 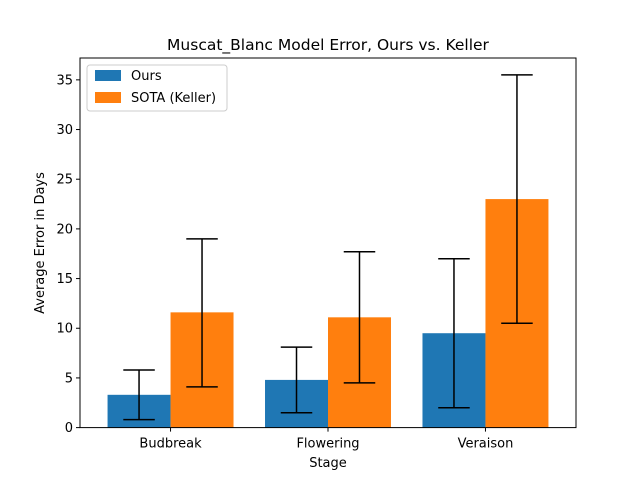 I want to click on y-axis: 0 5 10 15 20 25 30 35, so click(x=68, y=254).